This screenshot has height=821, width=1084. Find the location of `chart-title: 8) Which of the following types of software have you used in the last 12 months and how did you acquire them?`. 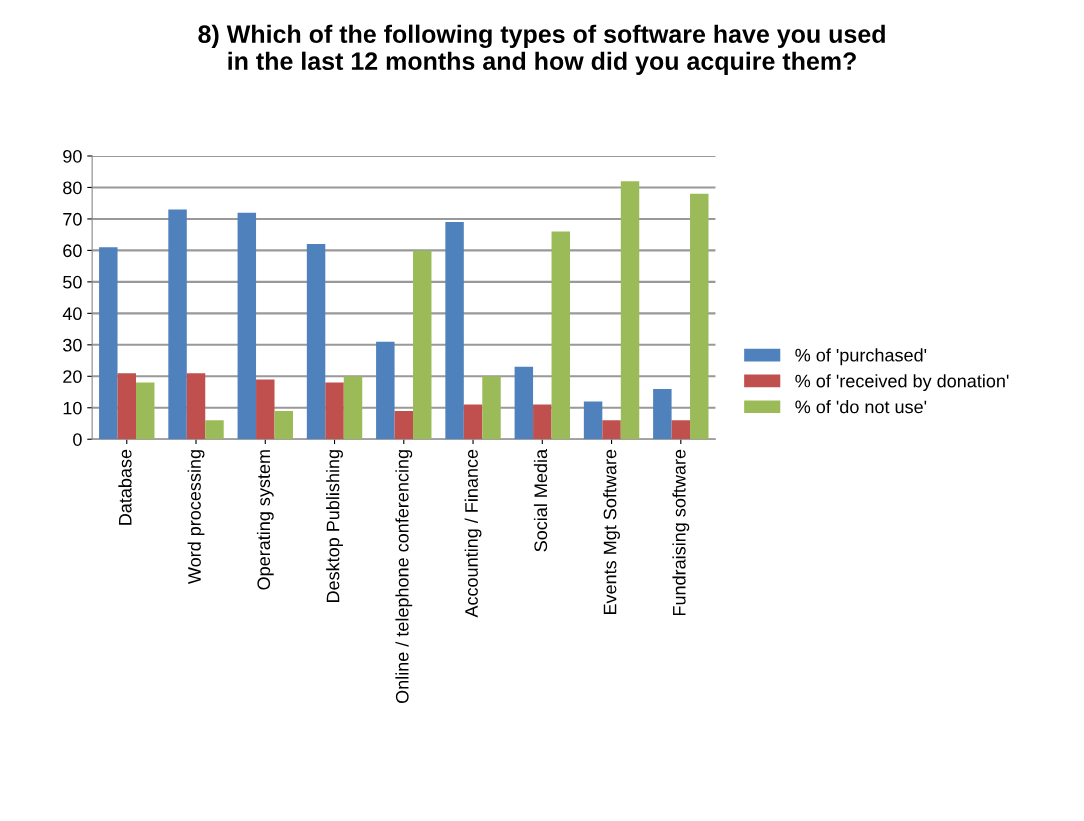

chart-title: 8) Which of the following types of software have you used in the last 12 months and how did you acquire them? is located at coordinates (541, 49).